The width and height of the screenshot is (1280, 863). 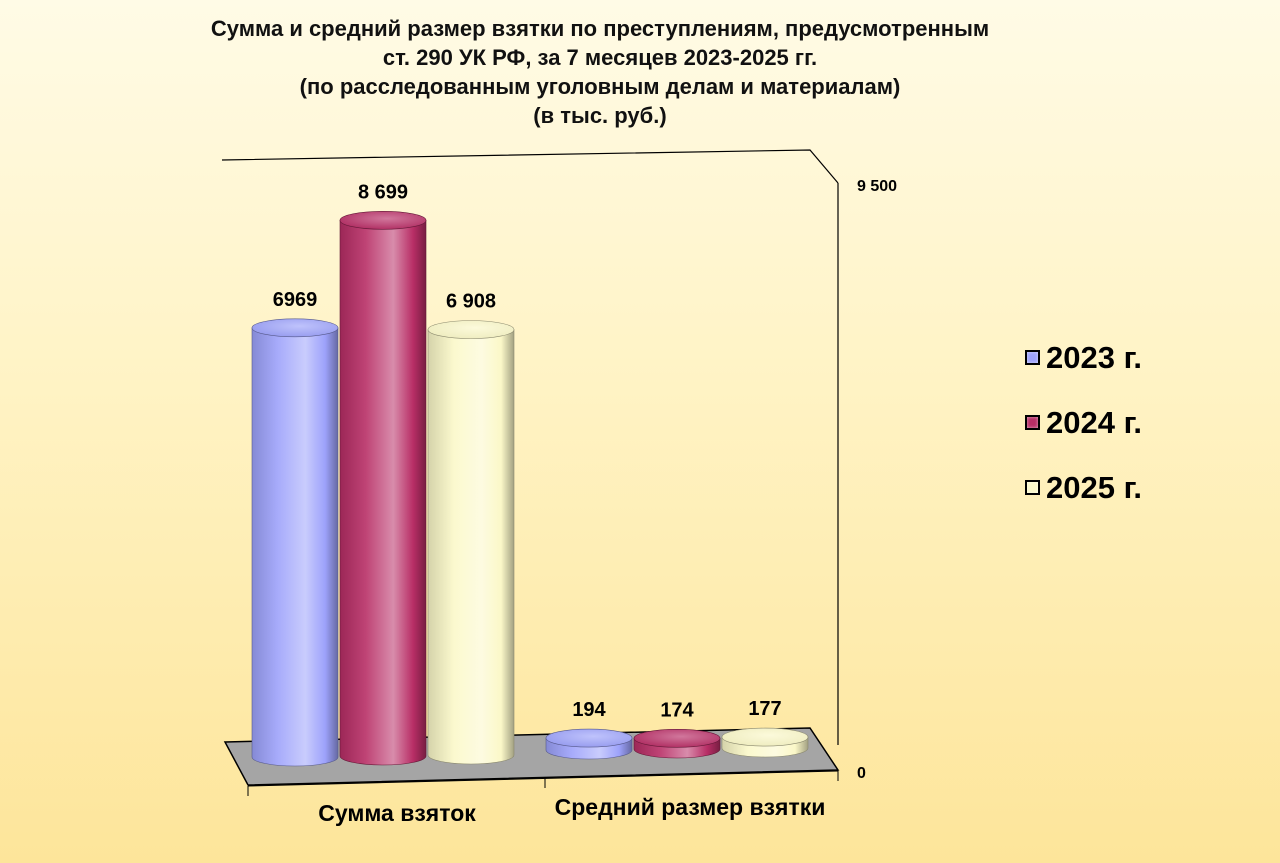 What do you see at coordinates (397, 813) in the screenshot?
I see `category-label: Сумма взяток` at bounding box center [397, 813].